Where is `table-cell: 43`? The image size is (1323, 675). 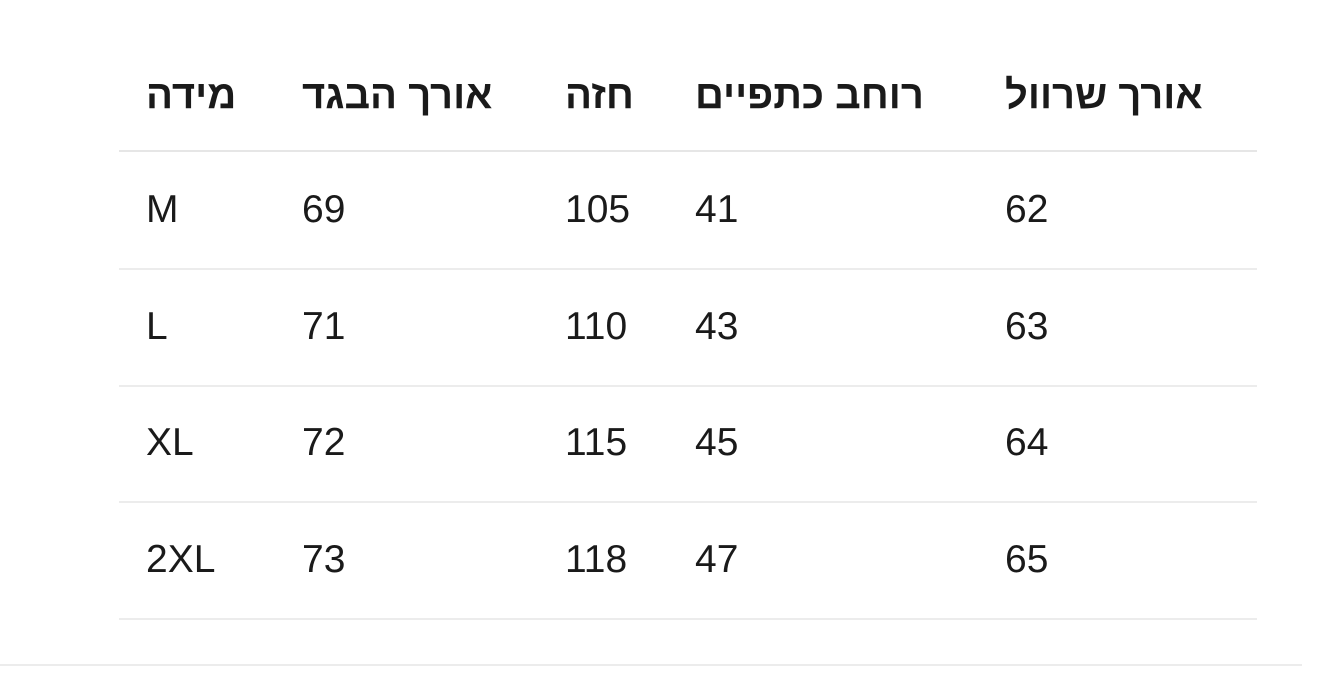
table-cell: 43 is located at coordinates (717, 326).